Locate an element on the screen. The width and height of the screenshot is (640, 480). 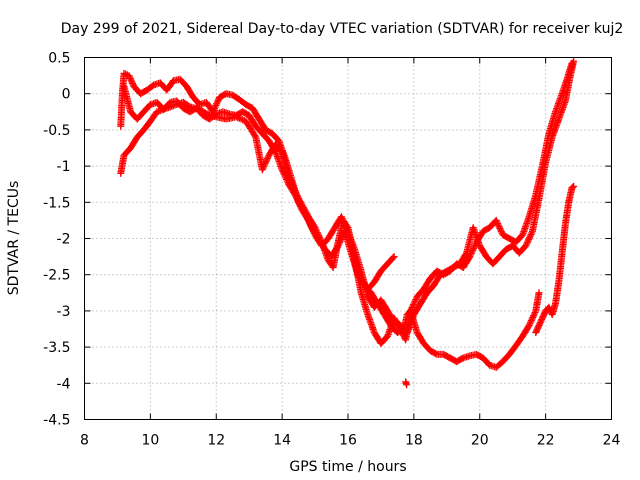
y-tick-label: -1.5 is located at coordinates (56, 203).